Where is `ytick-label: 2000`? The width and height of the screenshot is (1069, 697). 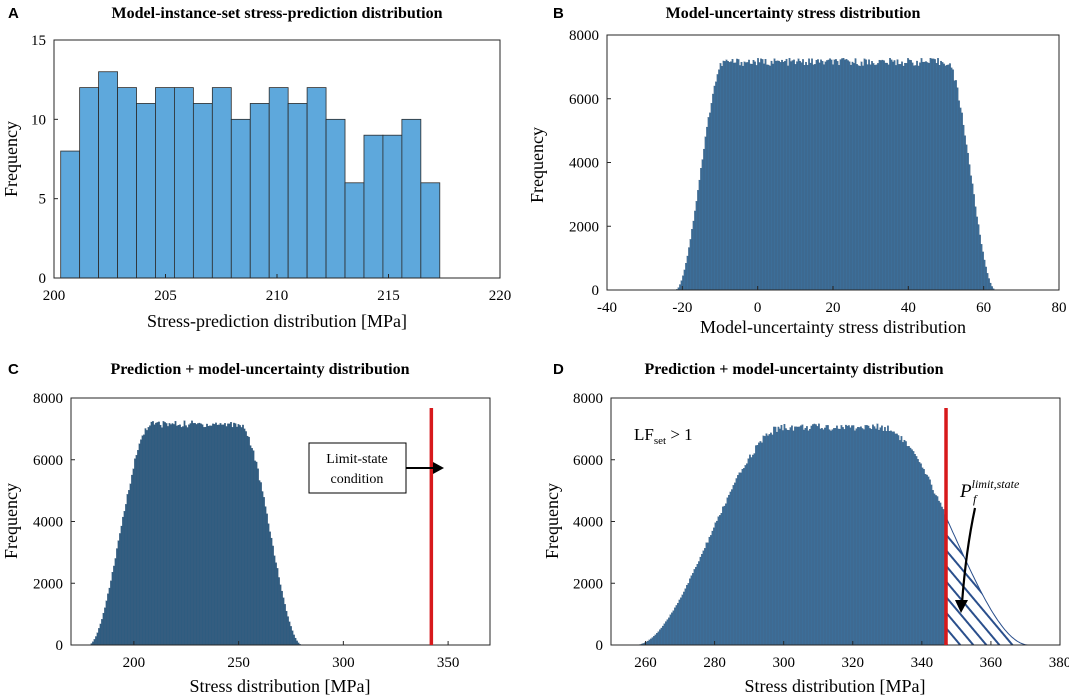
ytick-label: 2000 is located at coordinates (48, 584).